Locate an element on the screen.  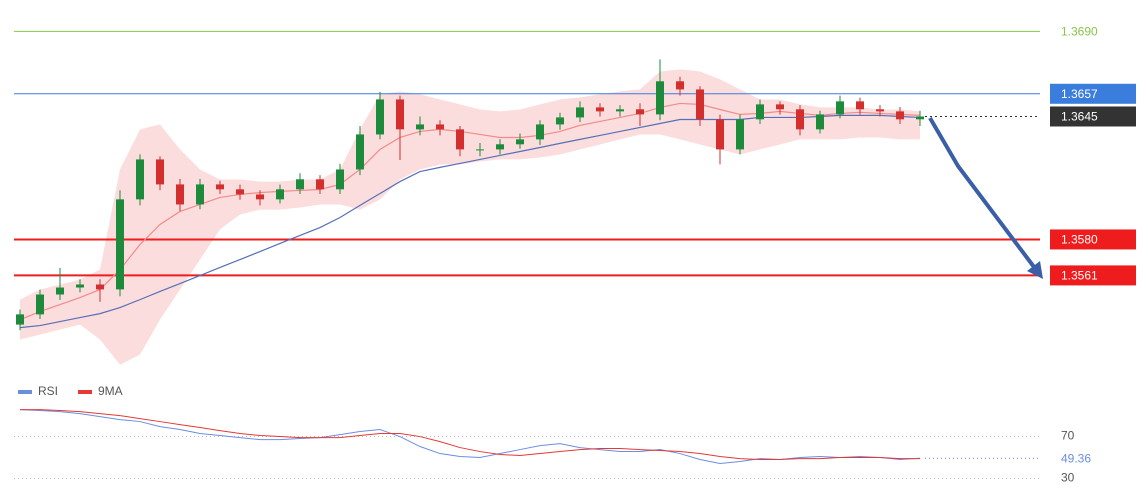
last-value-label: 49.36 is located at coordinates (1076, 458).